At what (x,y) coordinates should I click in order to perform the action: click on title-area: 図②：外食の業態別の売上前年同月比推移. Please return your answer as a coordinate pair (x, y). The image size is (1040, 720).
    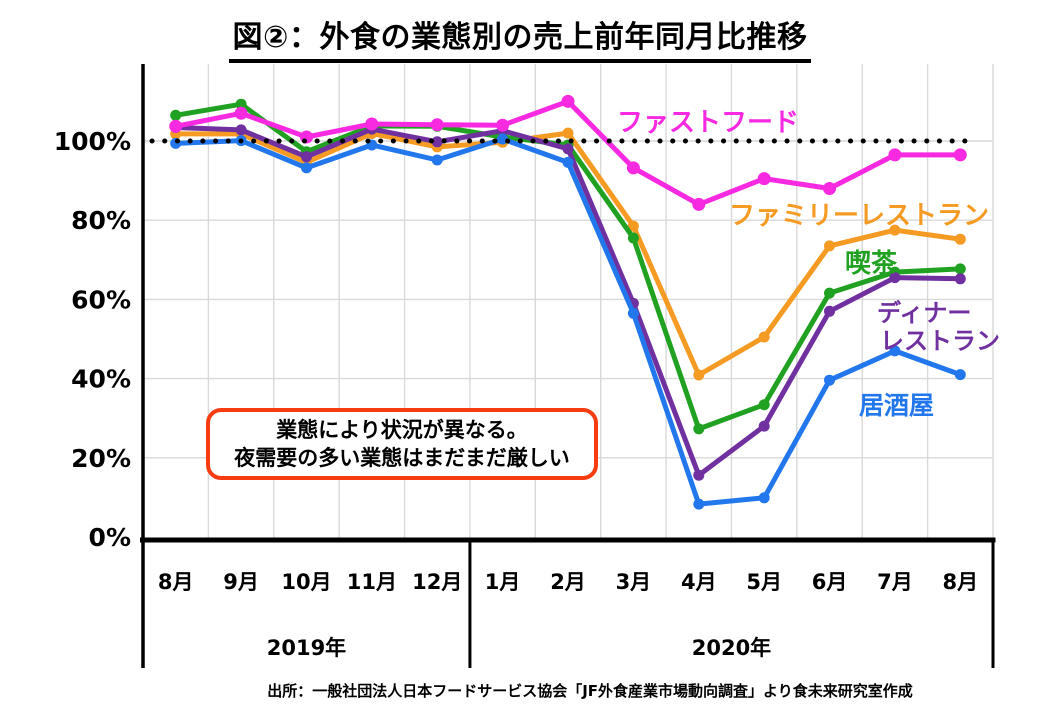
    Looking at the image, I should click on (520, 37).